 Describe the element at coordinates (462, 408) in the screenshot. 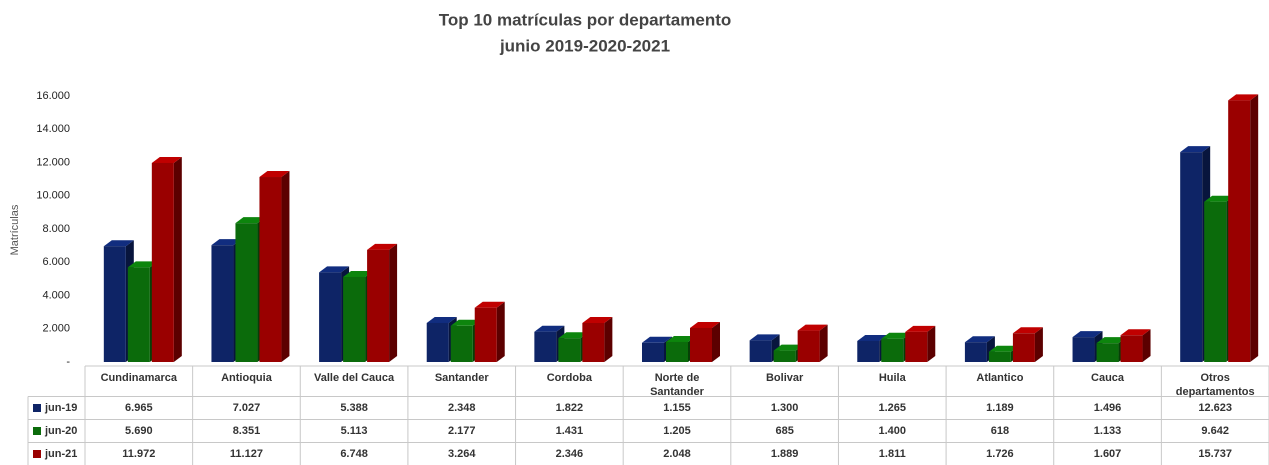

I see `table-value: 2.348` at that location.